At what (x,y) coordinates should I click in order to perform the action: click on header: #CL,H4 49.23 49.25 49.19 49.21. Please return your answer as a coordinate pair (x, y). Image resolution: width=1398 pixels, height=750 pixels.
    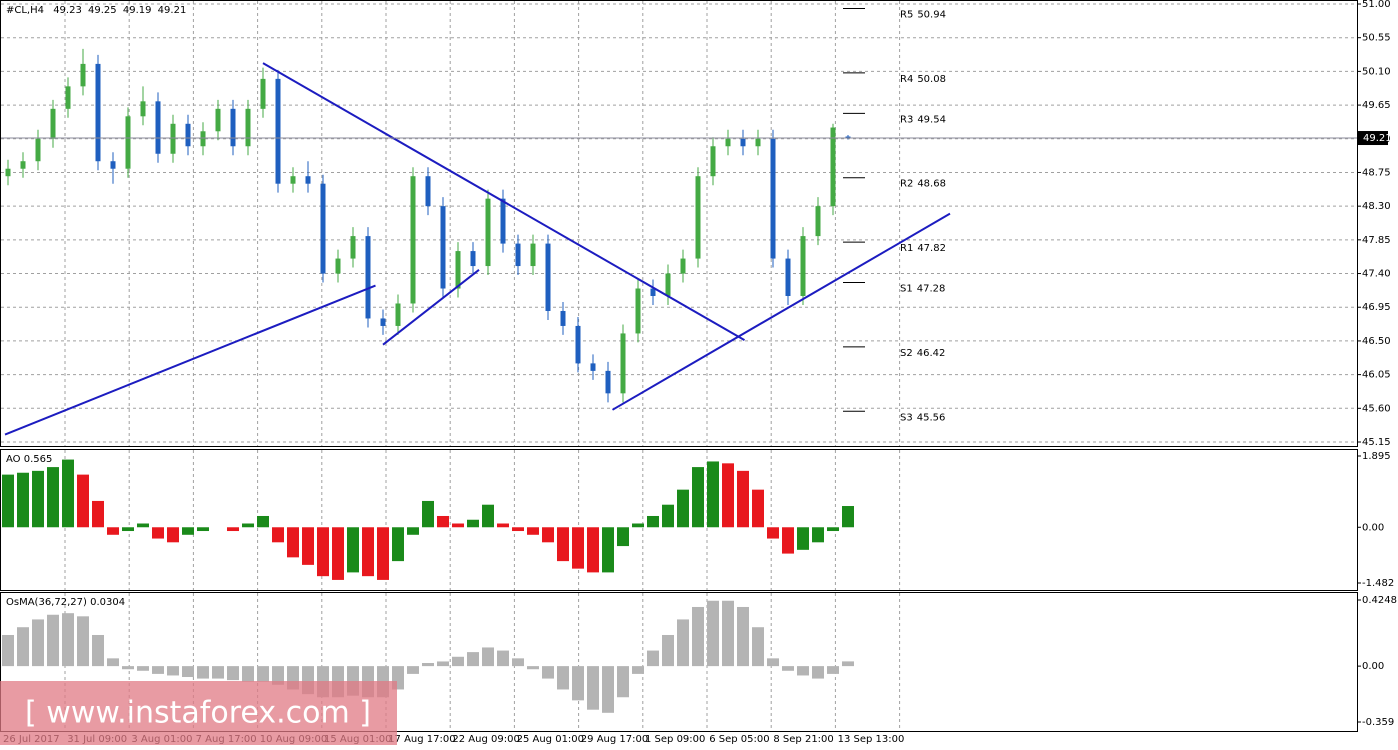
    Looking at the image, I should click on (96, 10).